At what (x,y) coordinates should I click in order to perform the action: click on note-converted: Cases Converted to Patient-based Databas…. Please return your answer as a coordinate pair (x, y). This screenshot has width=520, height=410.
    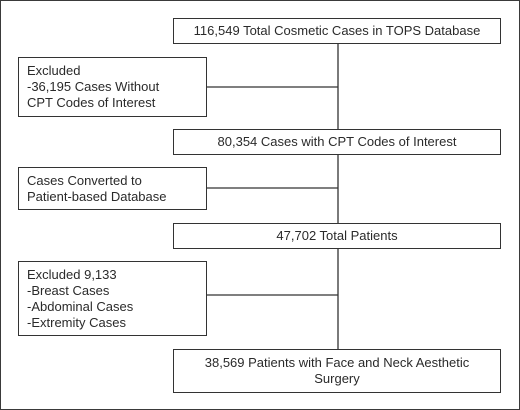
    Looking at the image, I should click on (112, 188).